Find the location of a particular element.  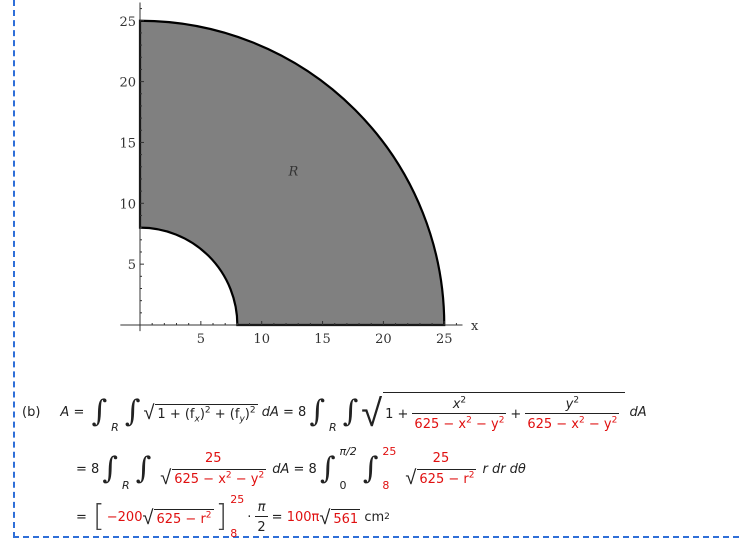

plus-f: + (f is located at coordinates (225, 414).